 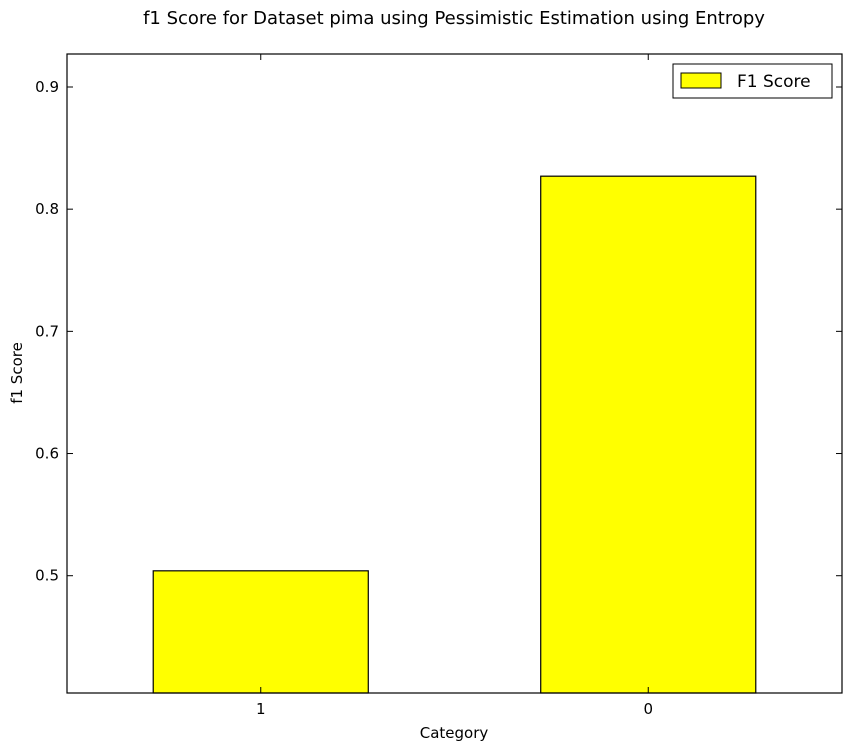 I want to click on x-tick-label: 0, so click(x=648, y=709).